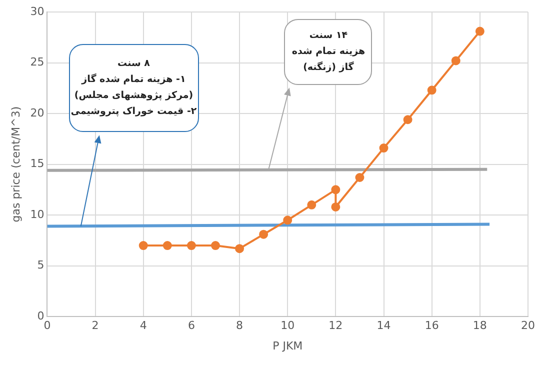 The height and width of the screenshot is (367, 548). Describe the element at coordinates (40, 265) in the screenshot. I see `y-tick-label: 5` at that location.